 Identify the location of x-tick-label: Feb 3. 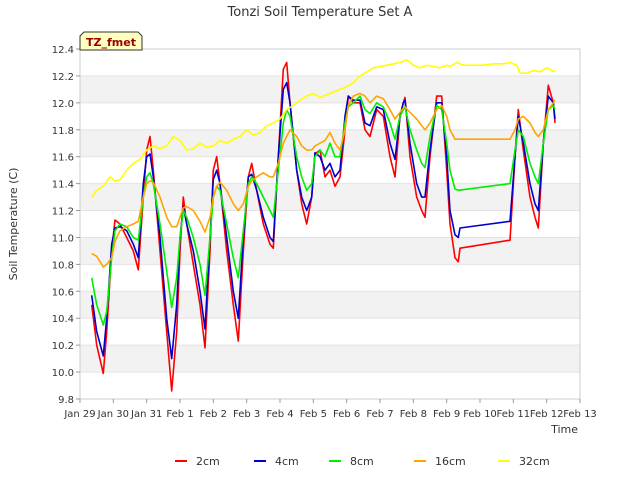
(246, 414).